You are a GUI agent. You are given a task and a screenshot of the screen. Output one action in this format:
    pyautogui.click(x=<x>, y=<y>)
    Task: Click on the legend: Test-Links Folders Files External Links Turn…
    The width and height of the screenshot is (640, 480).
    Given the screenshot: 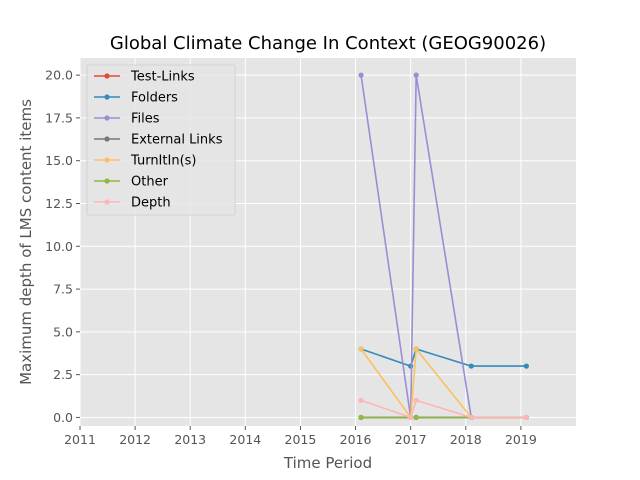 What is the action you would take?
    pyautogui.click(x=161, y=140)
    